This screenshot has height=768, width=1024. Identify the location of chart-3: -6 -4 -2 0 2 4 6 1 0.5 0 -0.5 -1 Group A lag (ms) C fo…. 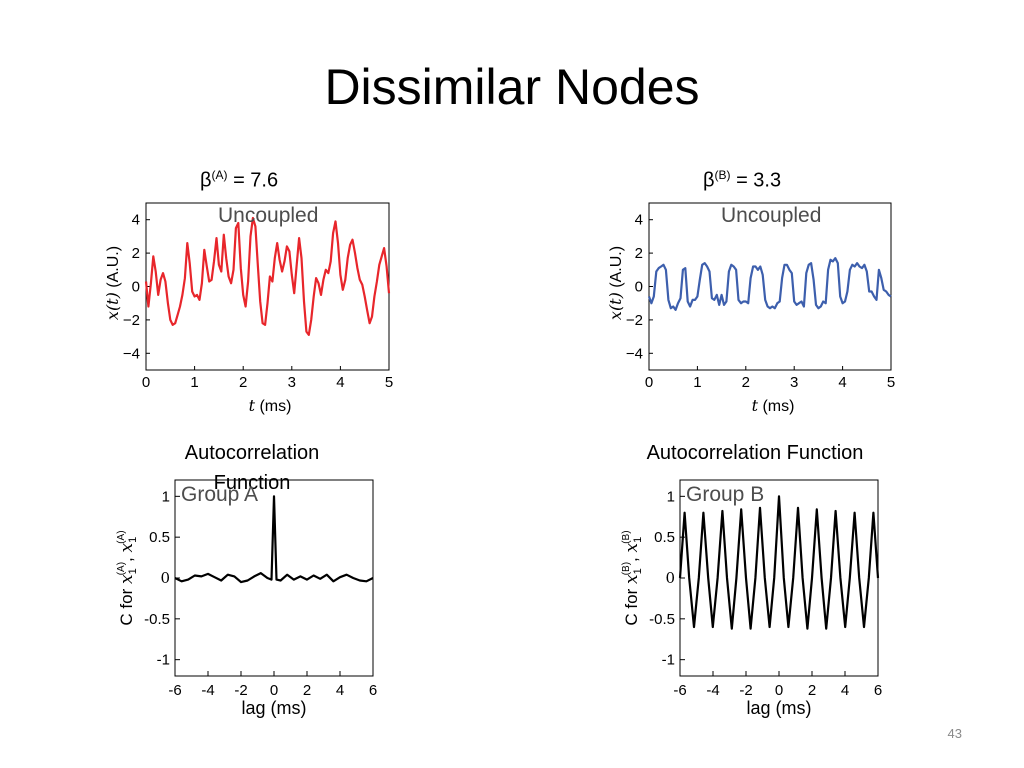
(246, 598).